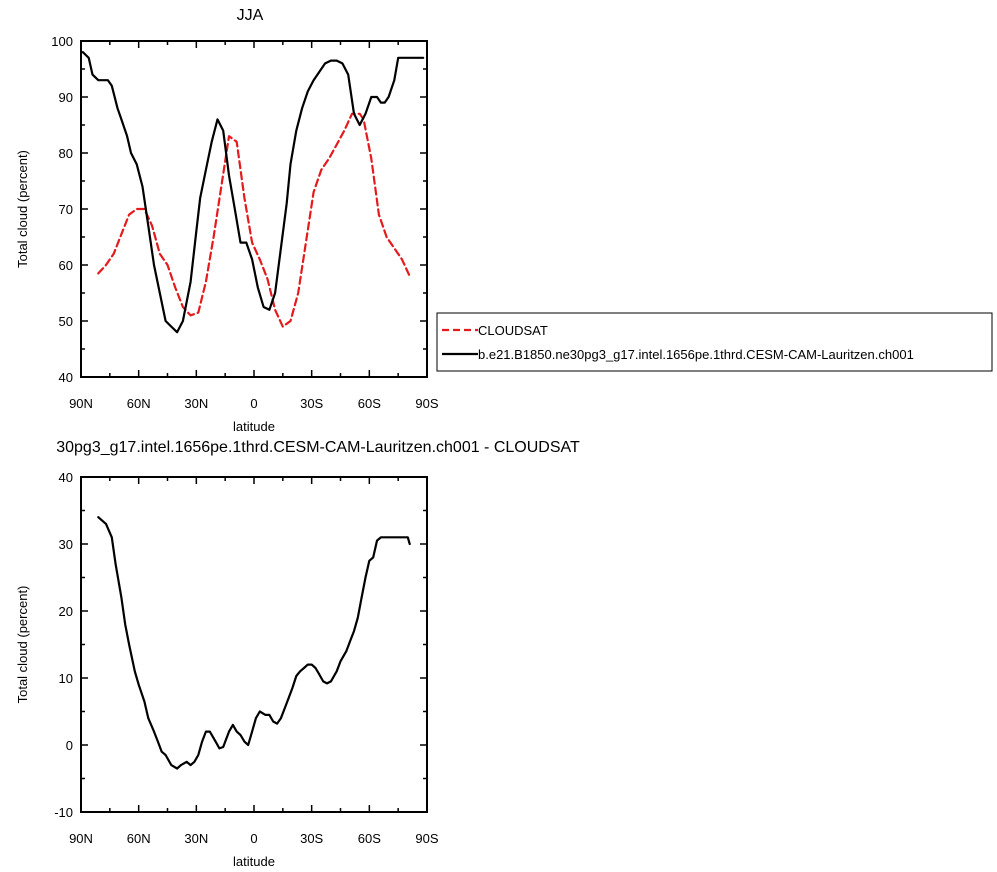  What do you see at coordinates (66, 209) in the screenshot?
I see `y-tick-label: 70` at bounding box center [66, 209].